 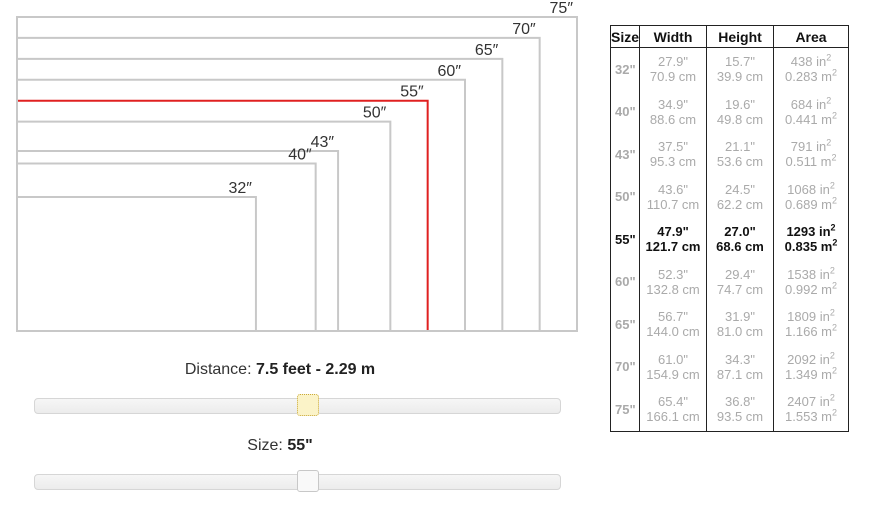 I want to click on height-cell: 15.7" 39.9 cm, so click(x=740, y=69).